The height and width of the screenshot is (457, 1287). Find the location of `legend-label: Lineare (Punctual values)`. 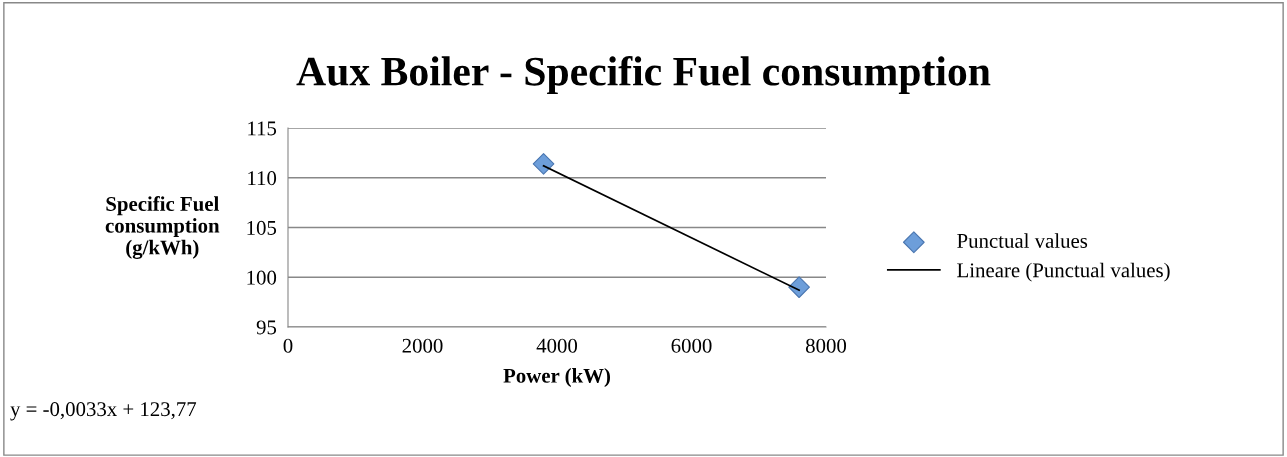

legend-label: Lineare (Punctual values) is located at coordinates (1063, 272).